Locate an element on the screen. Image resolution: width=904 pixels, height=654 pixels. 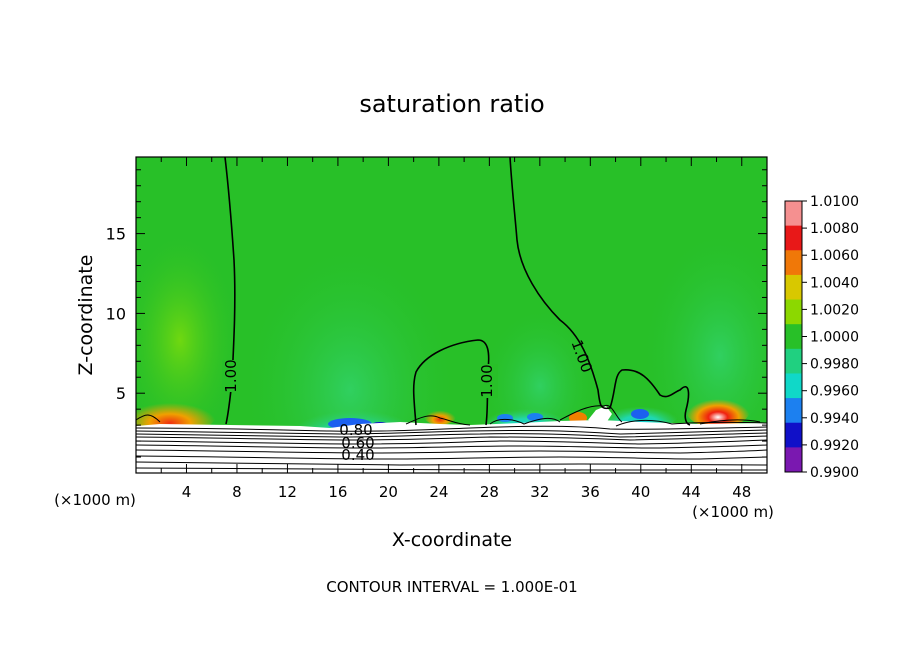
plume-yellow-left is located at coordinates (188, 340).